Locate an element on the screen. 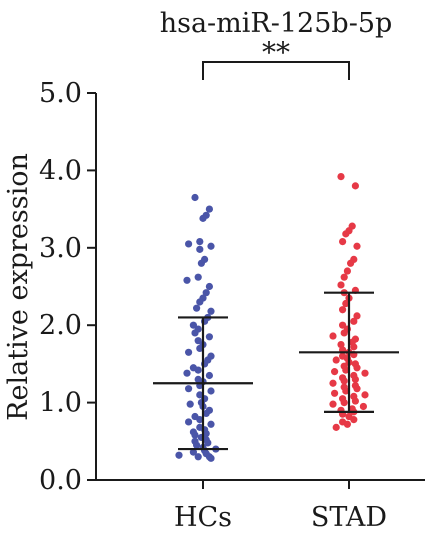 The width and height of the screenshot is (441, 538). y-tick-label: 4.0 is located at coordinates (60, 170).